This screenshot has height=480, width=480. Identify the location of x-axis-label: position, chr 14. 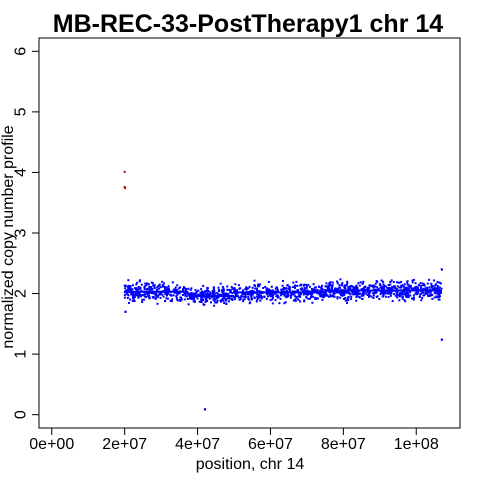
(250, 464).